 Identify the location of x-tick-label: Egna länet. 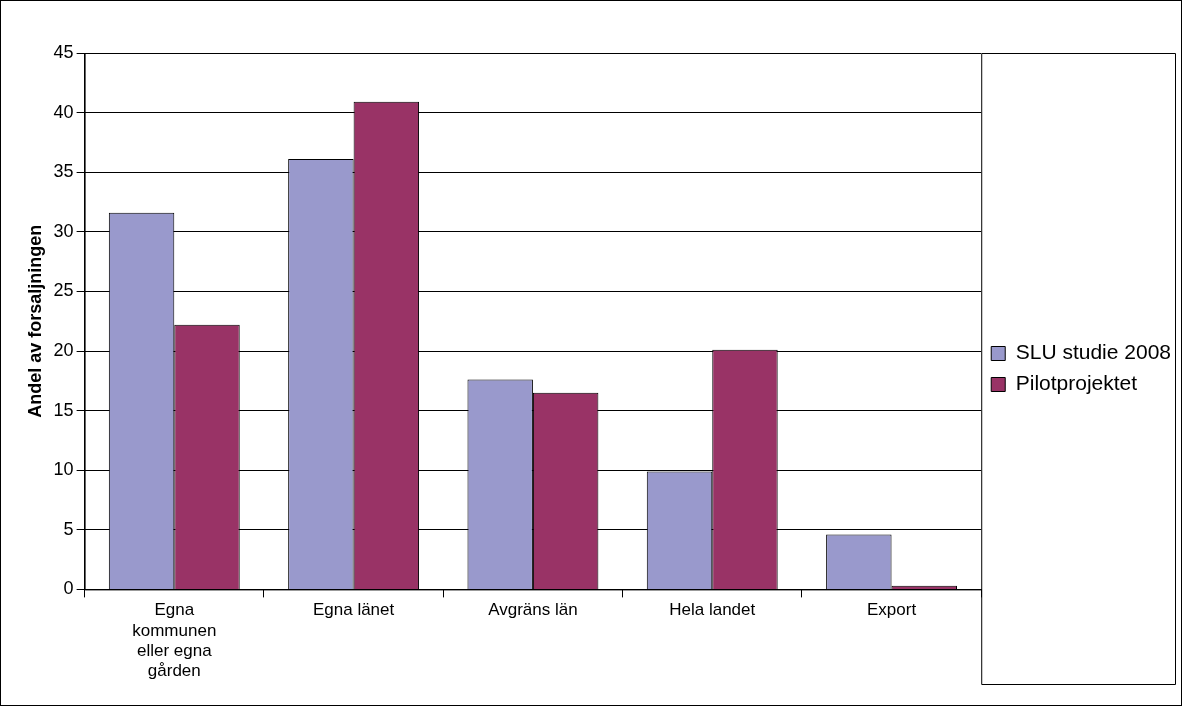
(353, 610).